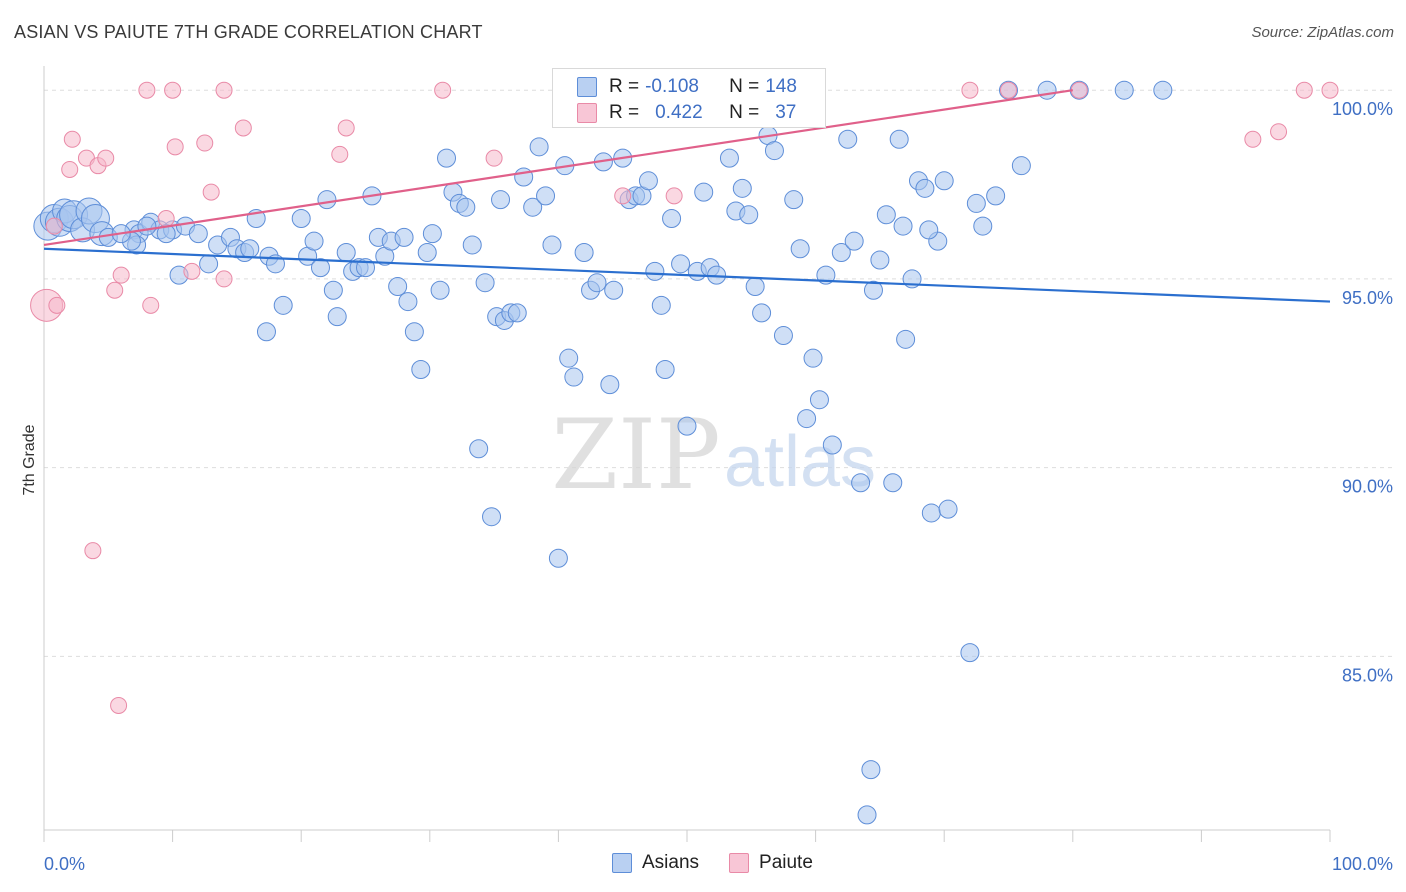  Describe the element at coordinates (587, 87) in the screenshot. I see `legend-swatch-asians` at that location.